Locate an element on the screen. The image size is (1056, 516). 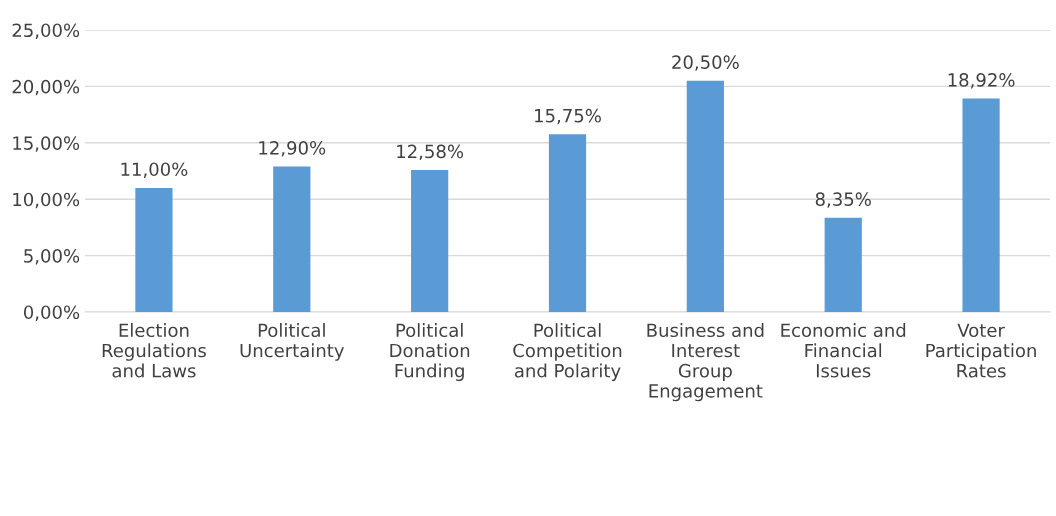
y-tick-label: 20,00% is located at coordinates (46, 87).